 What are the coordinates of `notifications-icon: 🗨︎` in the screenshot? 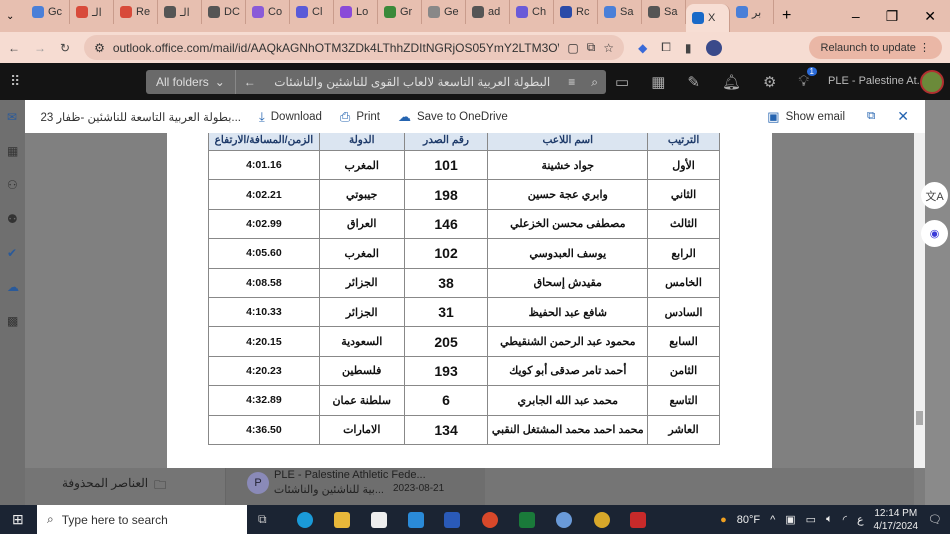 It's located at (935, 520).